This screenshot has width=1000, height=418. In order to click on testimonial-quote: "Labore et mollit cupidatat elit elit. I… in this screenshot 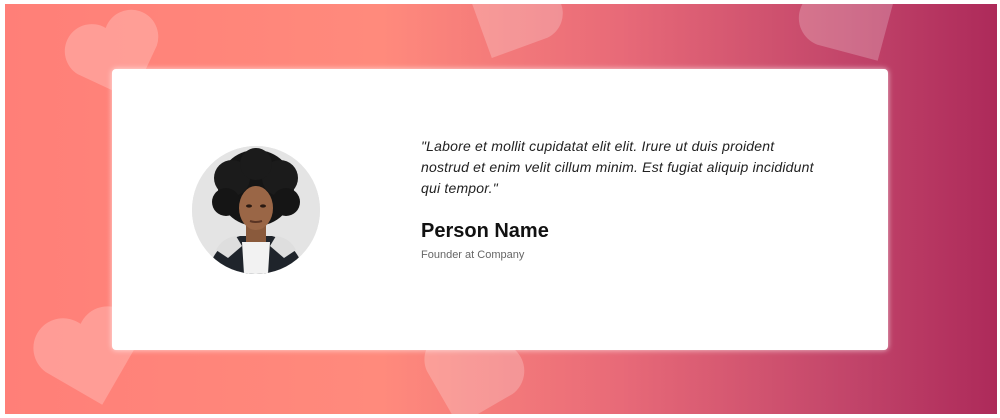, I will do `click(621, 167)`.